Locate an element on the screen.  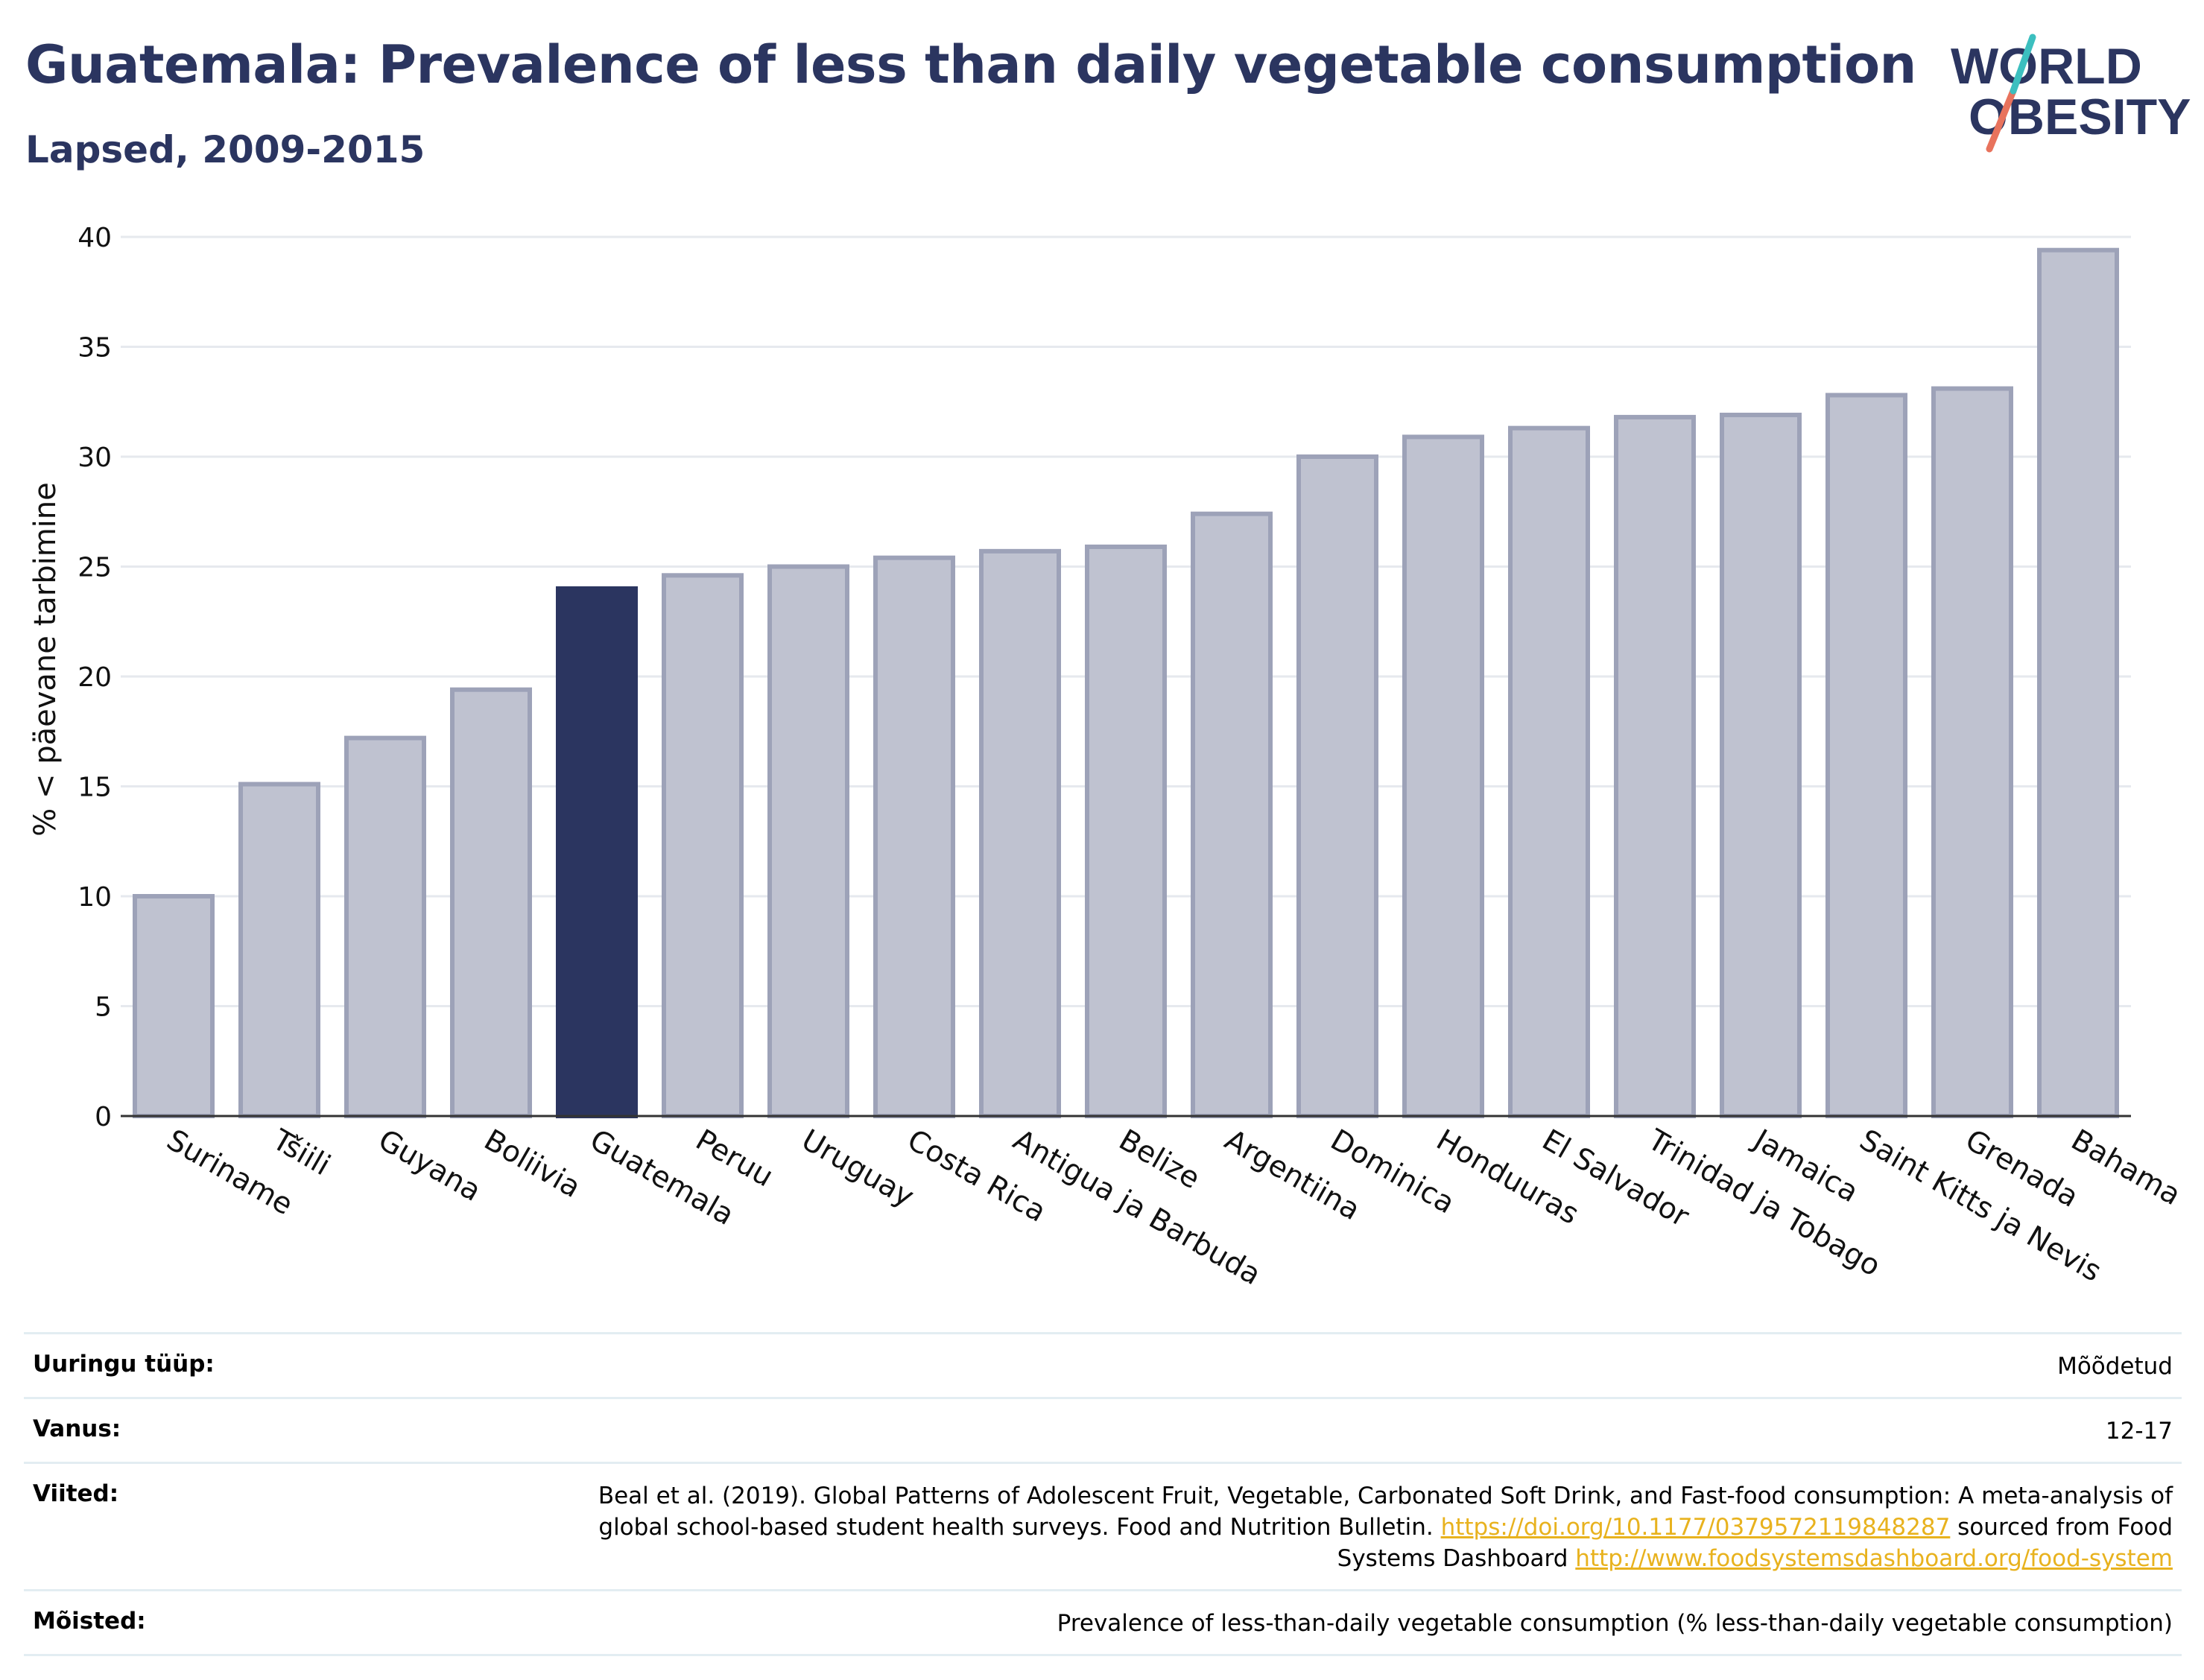
y-tick-label: 25 is located at coordinates (94, 568).